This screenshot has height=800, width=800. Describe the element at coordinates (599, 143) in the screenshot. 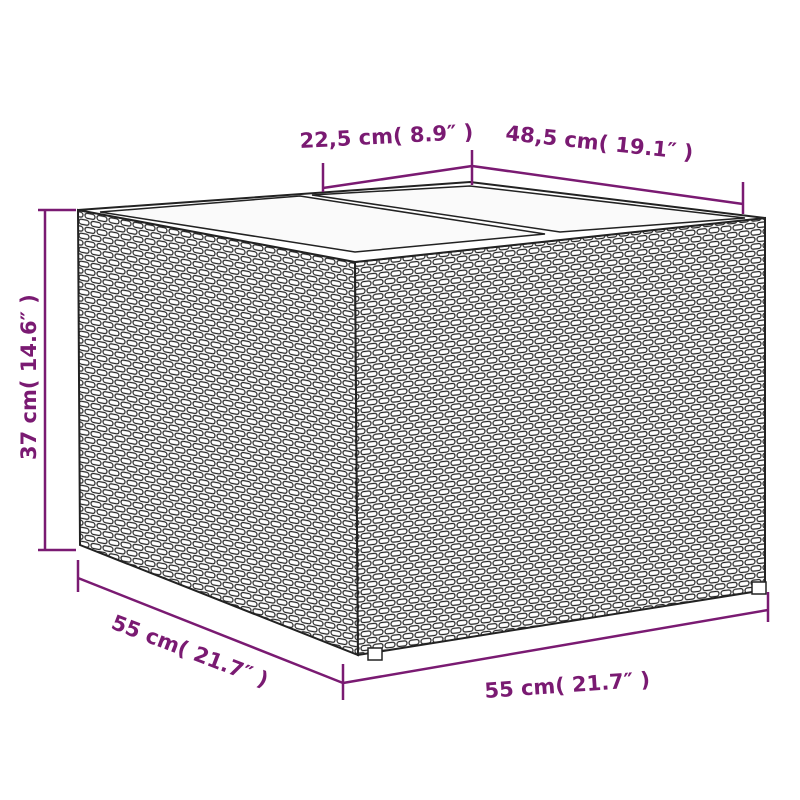

I see `top-width-label: 48,5 cm( 19.1″ )` at that location.